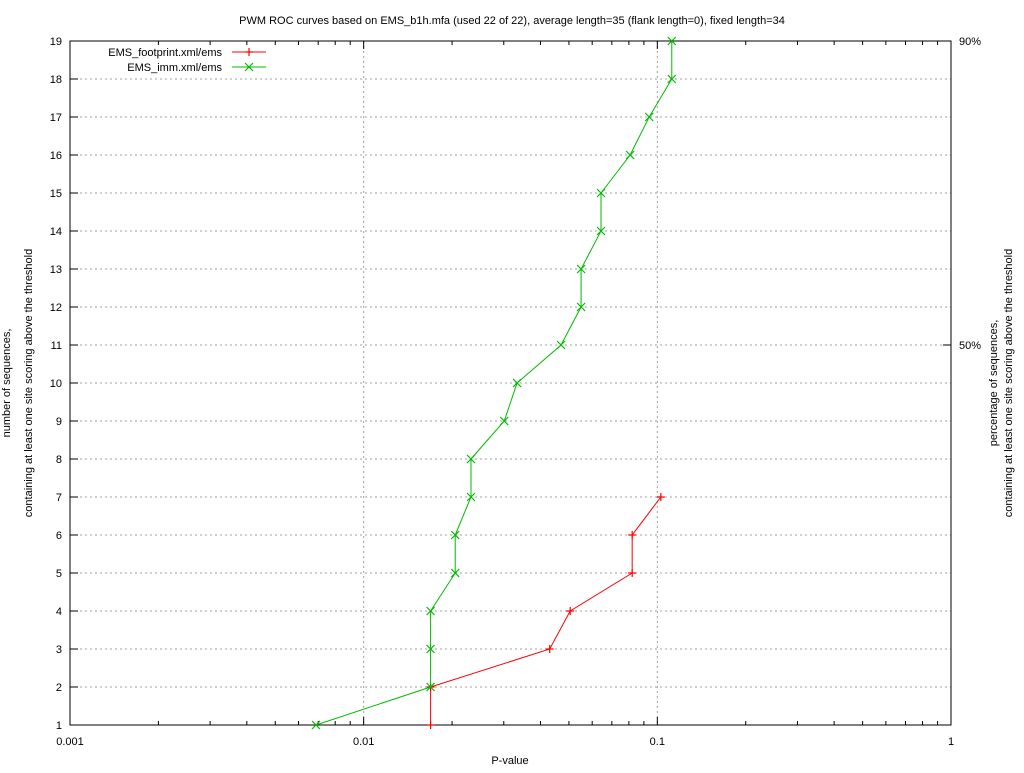  Describe the element at coordinates (59, 536) in the screenshot. I see `y-tick-label: 6` at that location.